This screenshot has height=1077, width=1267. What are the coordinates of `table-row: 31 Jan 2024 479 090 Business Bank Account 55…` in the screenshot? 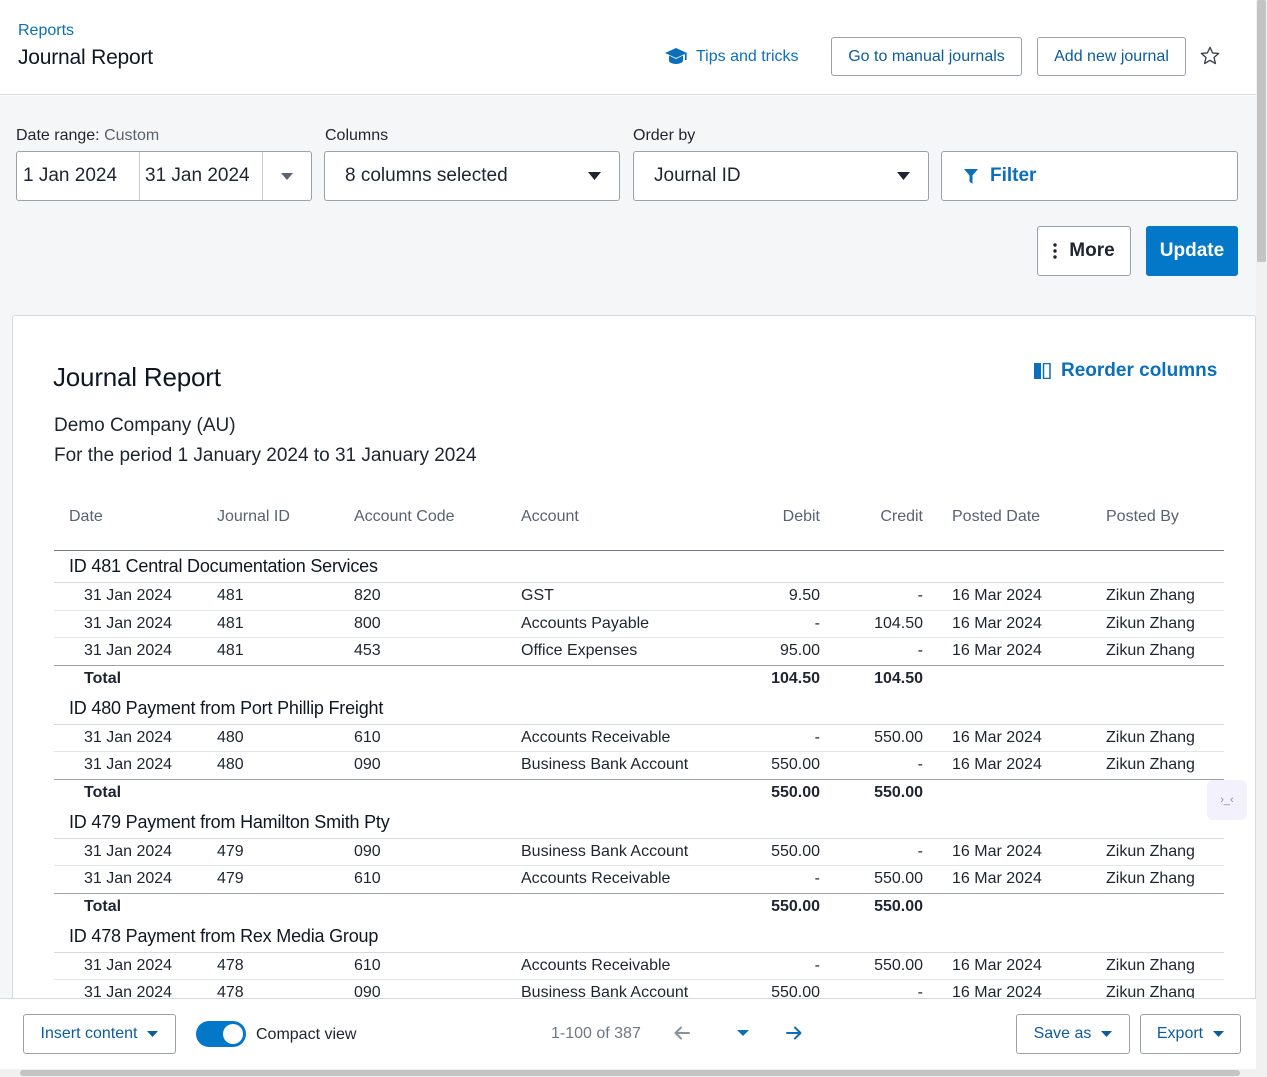 It's located at (639, 852).